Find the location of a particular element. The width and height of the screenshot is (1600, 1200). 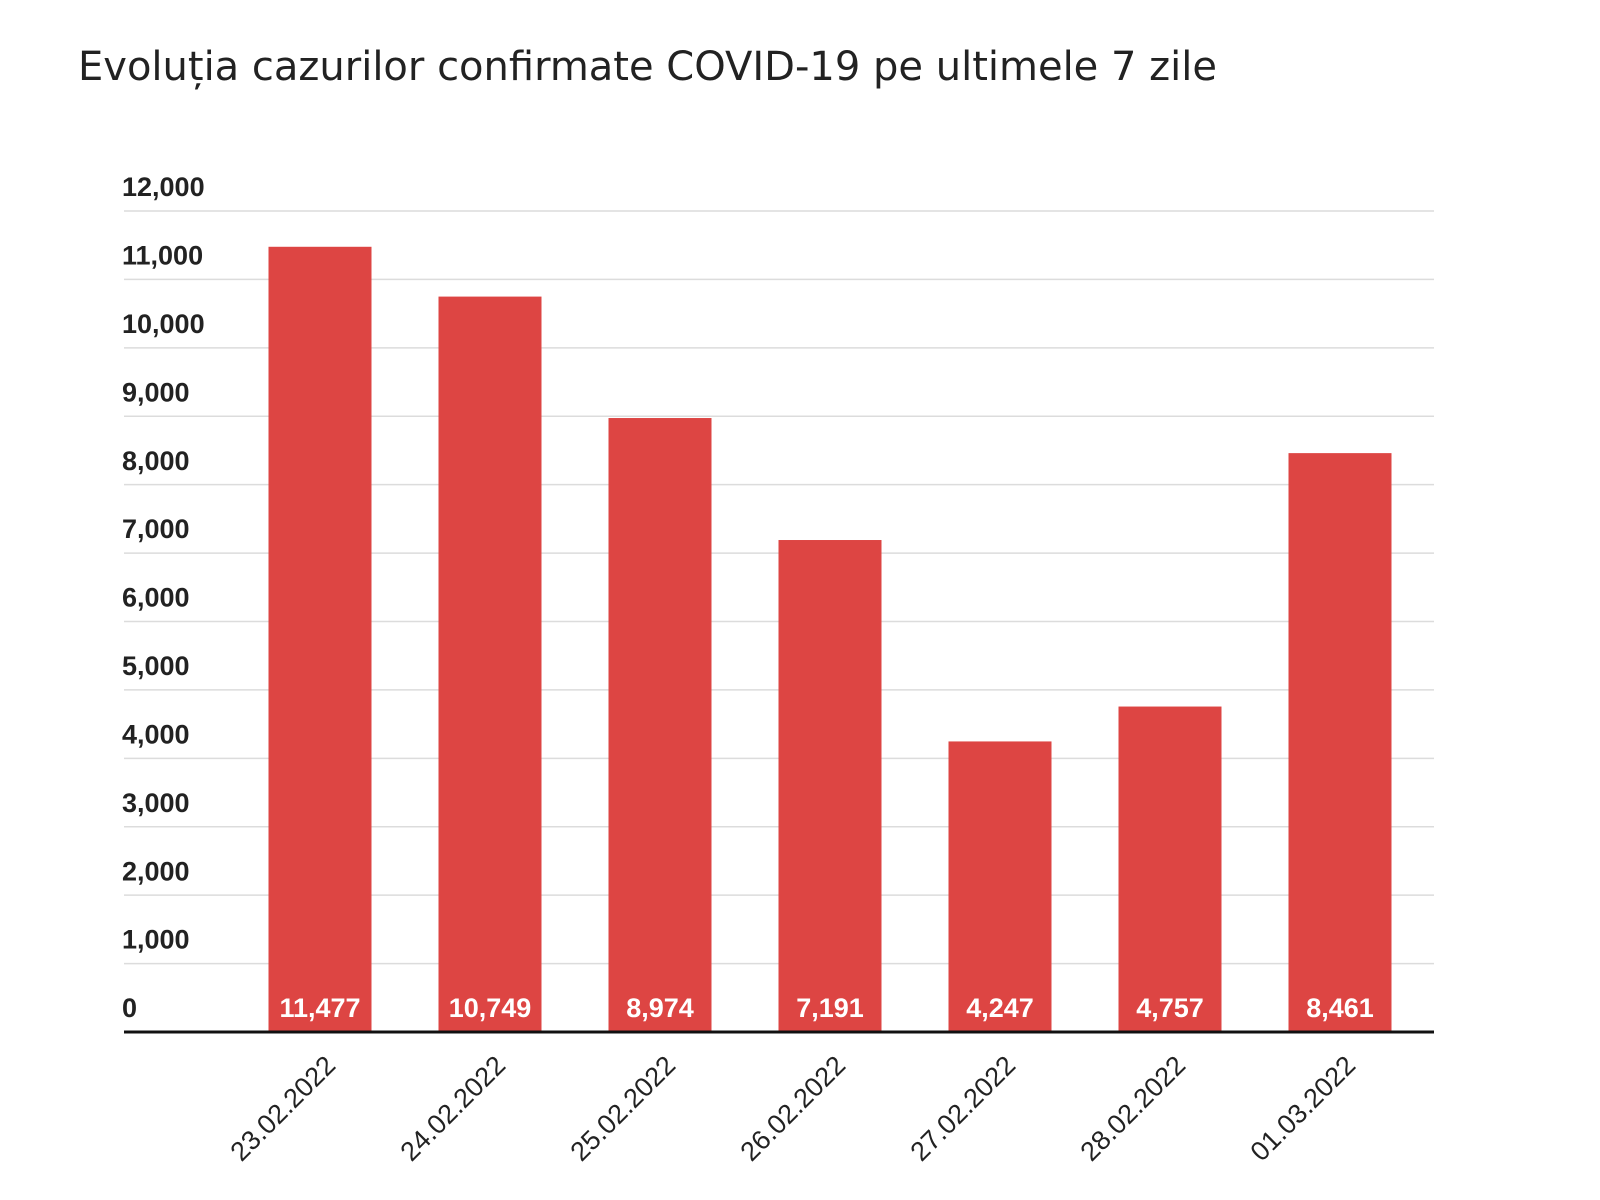

y-tick-label: 9,000 is located at coordinates (156, 392).